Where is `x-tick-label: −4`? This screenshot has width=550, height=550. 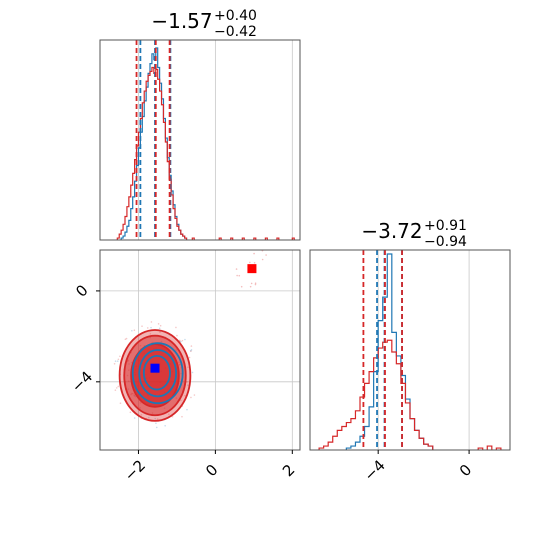
x-tick-label: −4 is located at coordinates (374, 470).